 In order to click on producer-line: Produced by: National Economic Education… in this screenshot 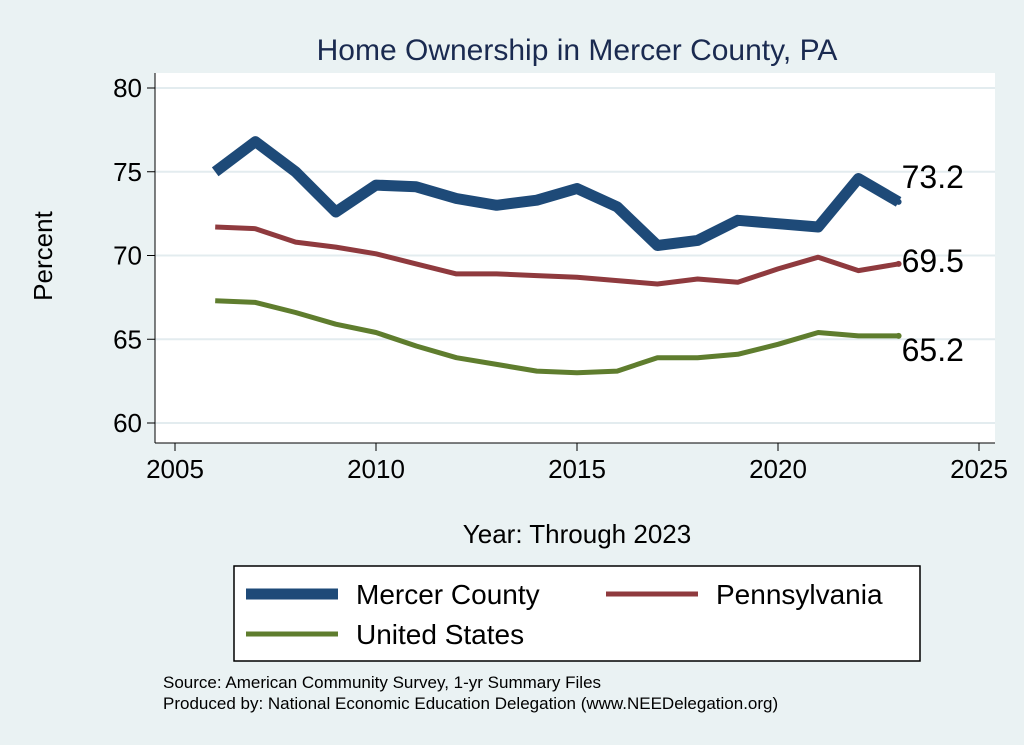, I will do `click(470, 703)`.